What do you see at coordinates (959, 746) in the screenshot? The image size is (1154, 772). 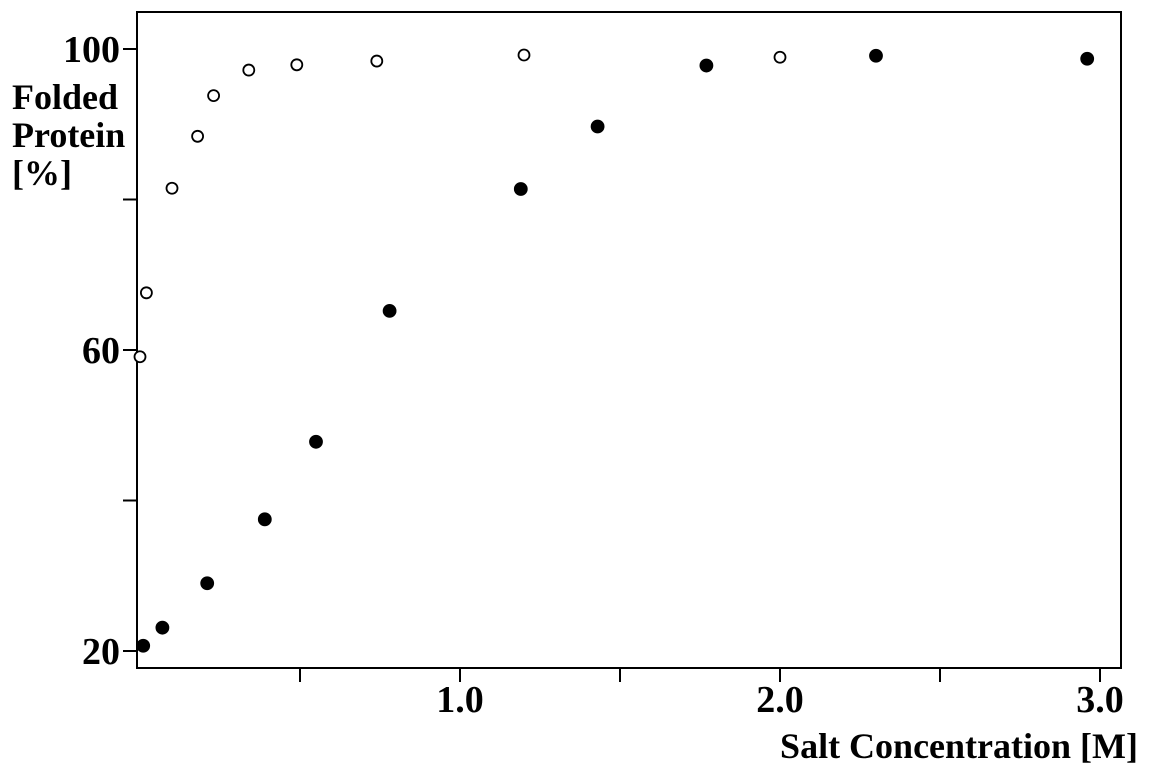 I see `x-axis-title: Salt Concentration [M]` at bounding box center [959, 746].